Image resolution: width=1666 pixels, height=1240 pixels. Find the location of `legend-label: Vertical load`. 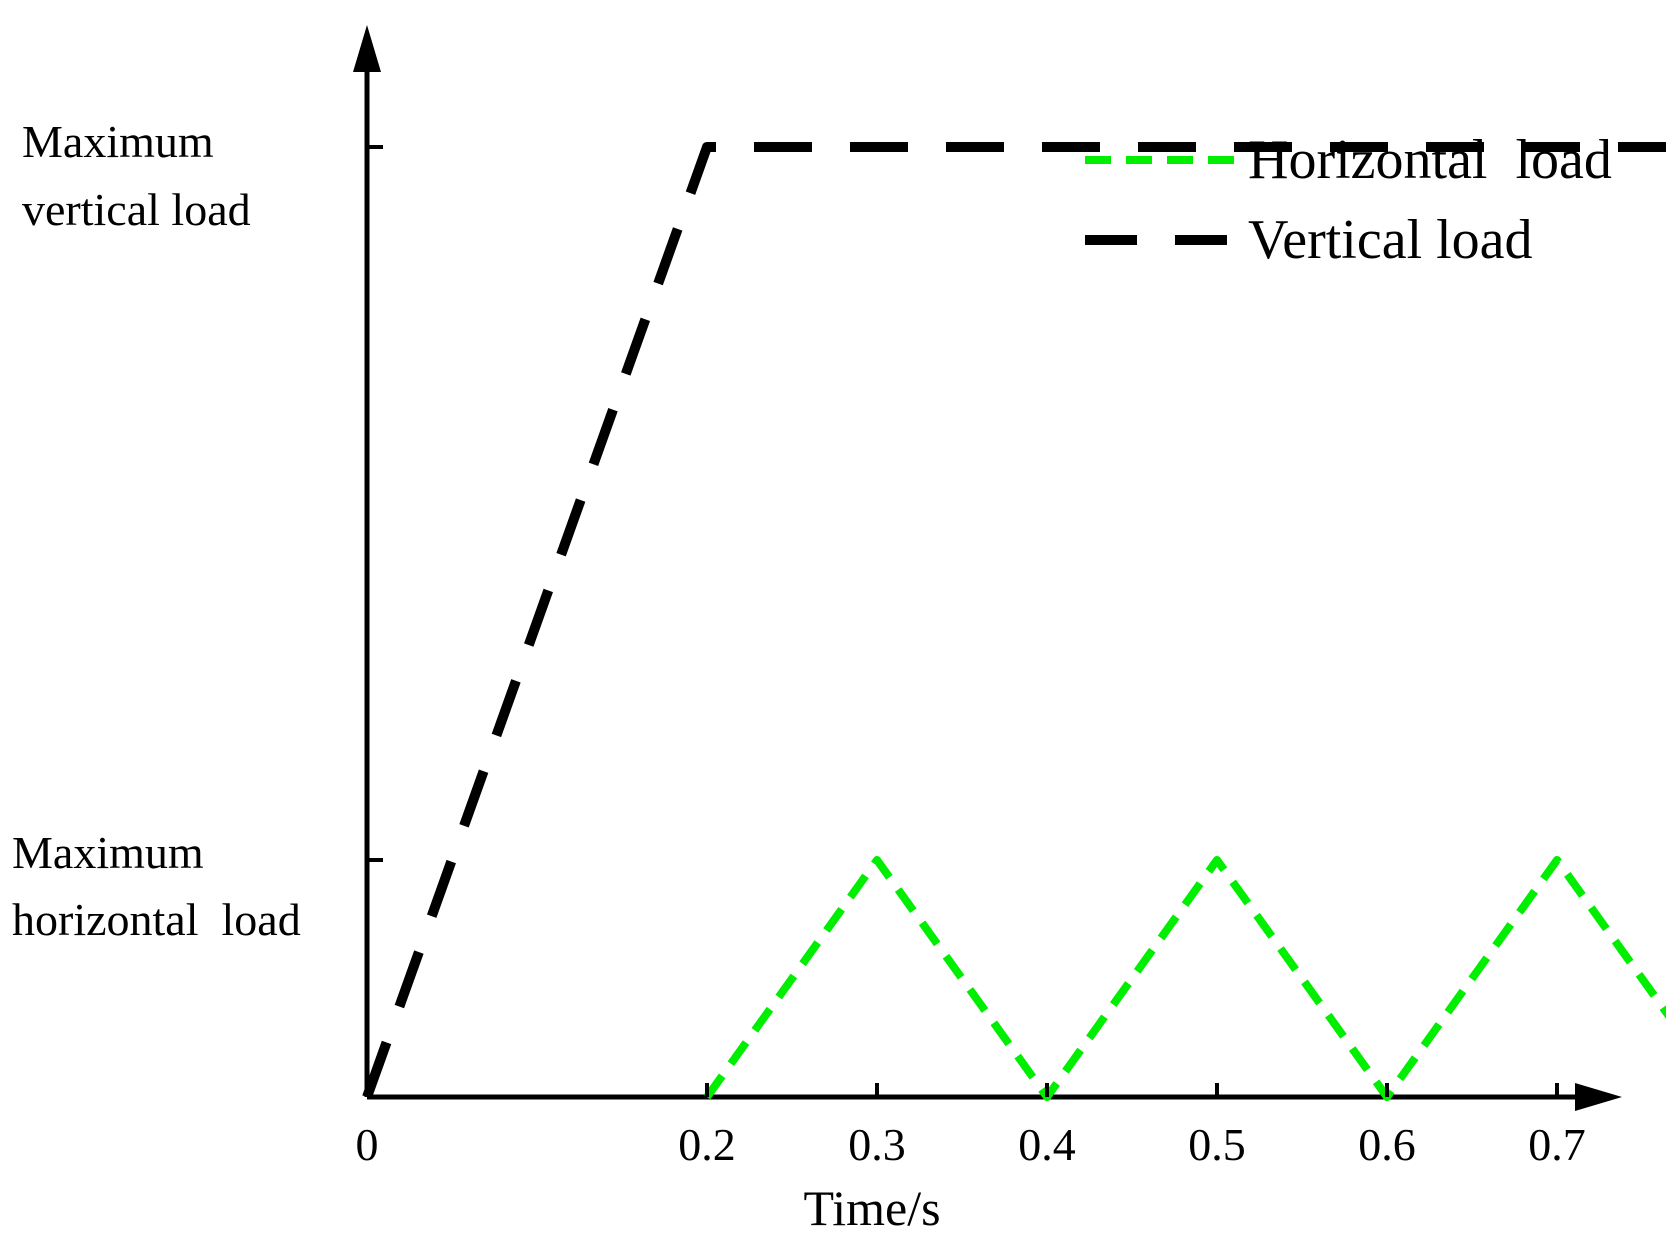

legend-label: Vertical load is located at coordinates (1390, 240).